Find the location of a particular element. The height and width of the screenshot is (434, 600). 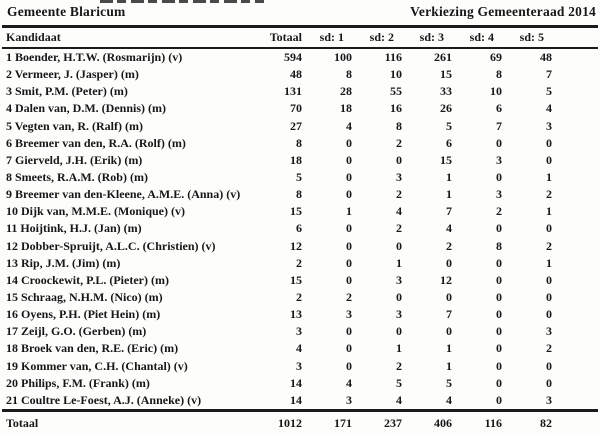

table-row: 8 Smeets, R.A.M. (Rob) (m) 5 0 3 1 0 1 is located at coordinates (300, 177).